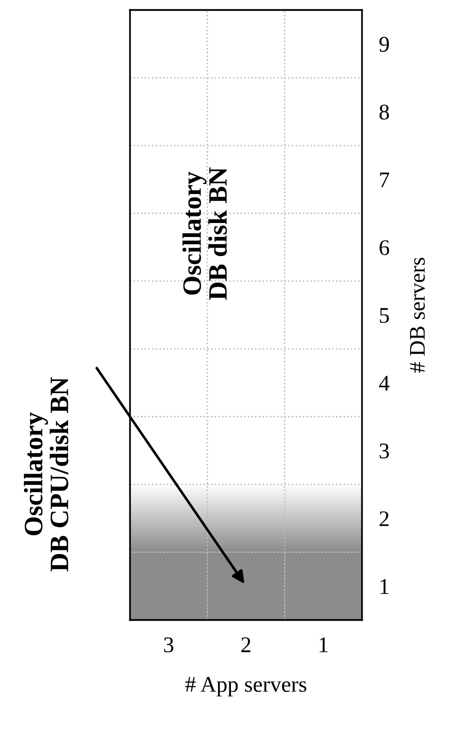  Describe the element at coordinates (384, 451) in the screenshot. I see `y-tick-label: 3` at that location.